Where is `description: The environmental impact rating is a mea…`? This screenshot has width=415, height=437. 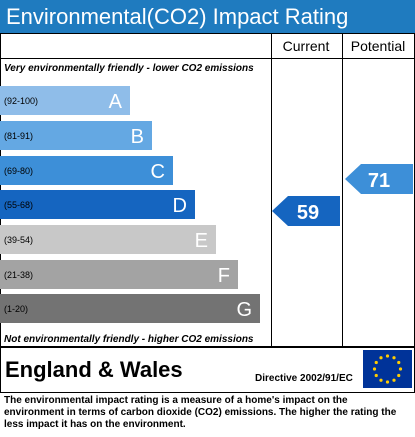
description: The environmental impact rating is a mea… is located at coordinates (200, 412).